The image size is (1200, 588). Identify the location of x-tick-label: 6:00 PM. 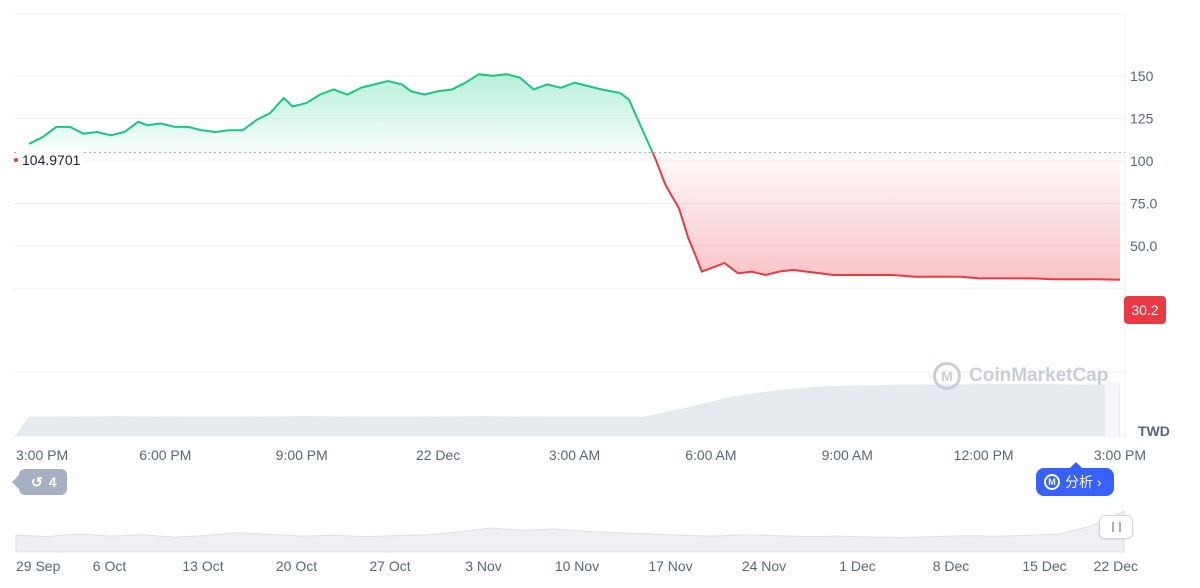
(165, 455).